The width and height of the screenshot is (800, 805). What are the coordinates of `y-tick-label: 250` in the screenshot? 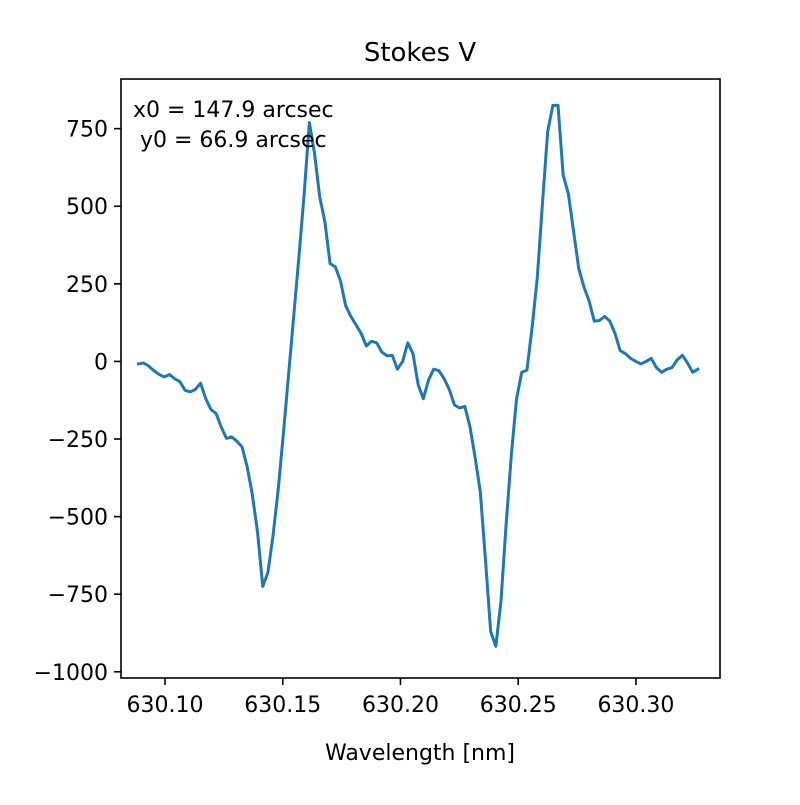 It's located at (87, 285).